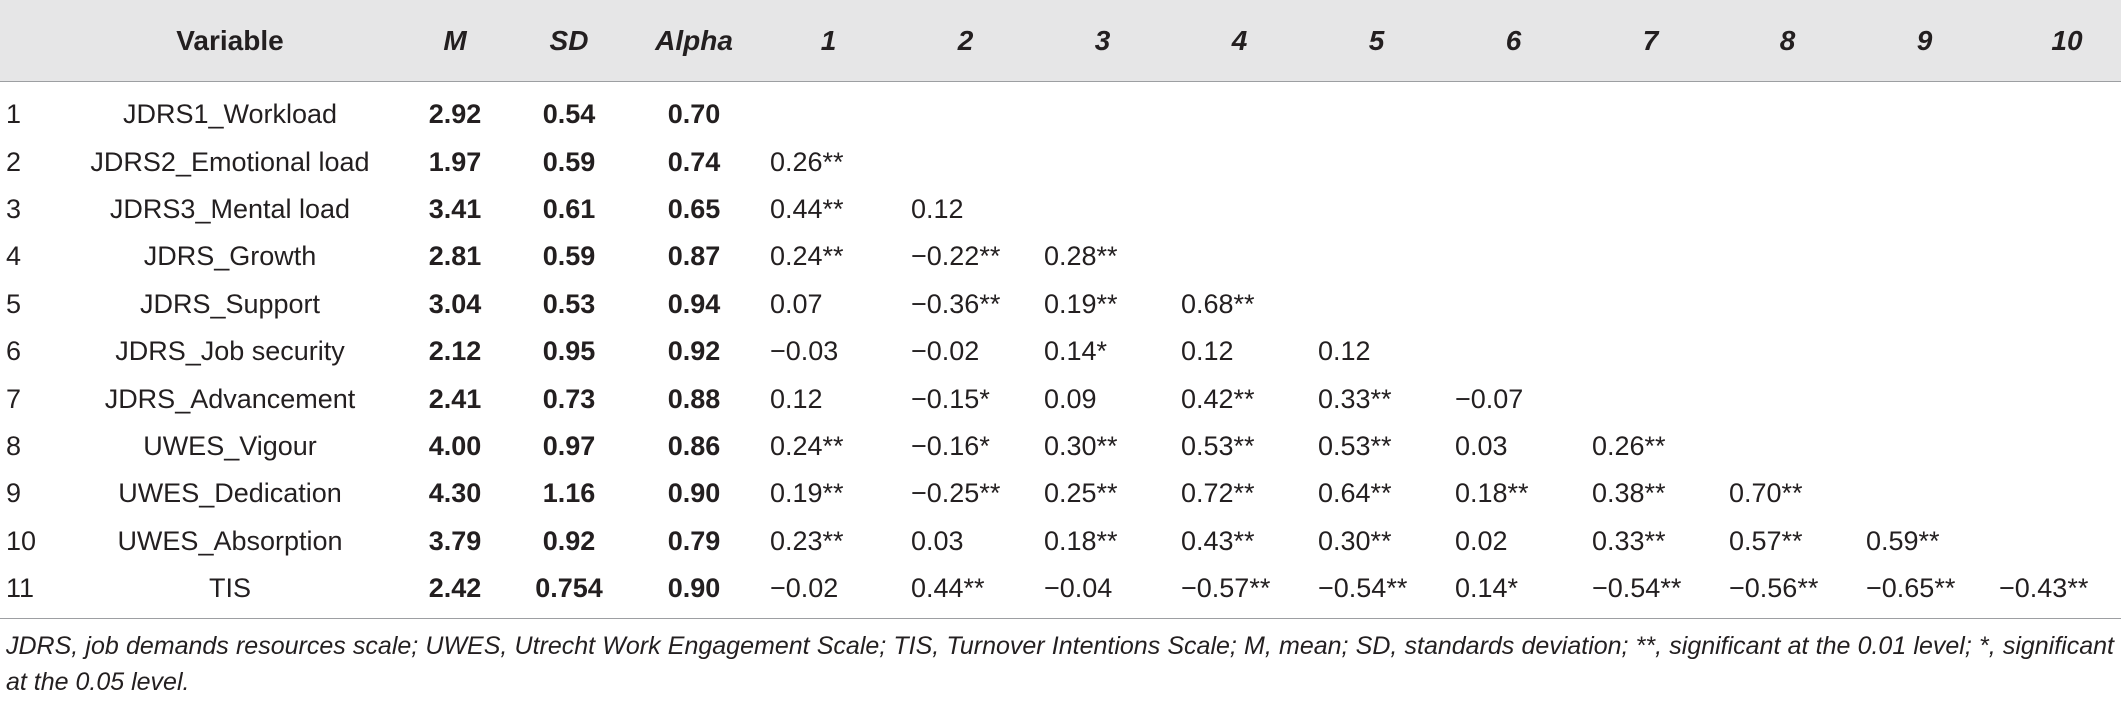  What do you see at coordinates (1911, 588) in the screenshot?
I see `correlation-cell-9: −0.65**` at bounding box center [1911, 588].